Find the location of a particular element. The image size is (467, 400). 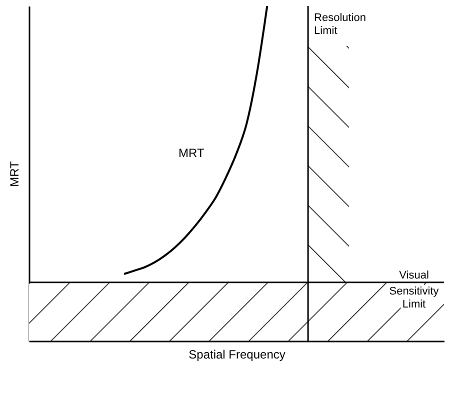

y-axis-title: MRT is located at coordinates (15, 173).